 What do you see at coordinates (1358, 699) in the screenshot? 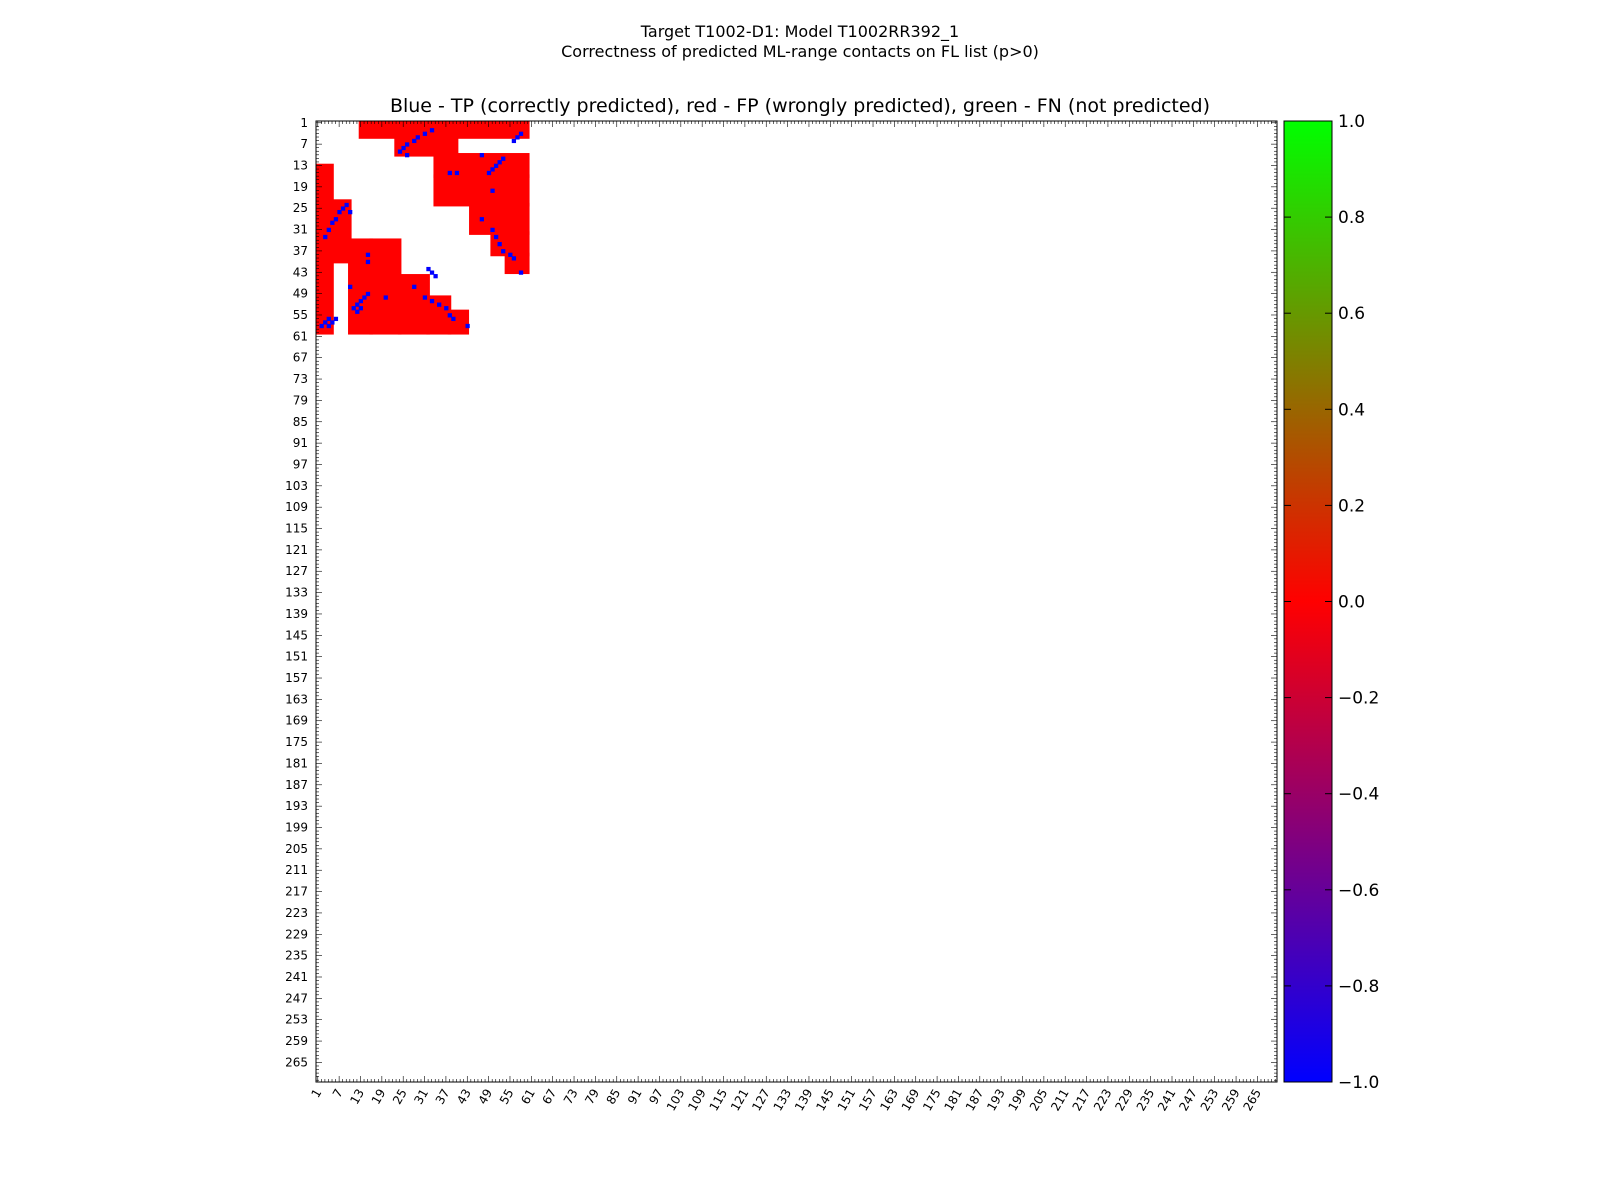
I see `colorbar-tick-label: −0.2` at bounding box center [1358, 699].